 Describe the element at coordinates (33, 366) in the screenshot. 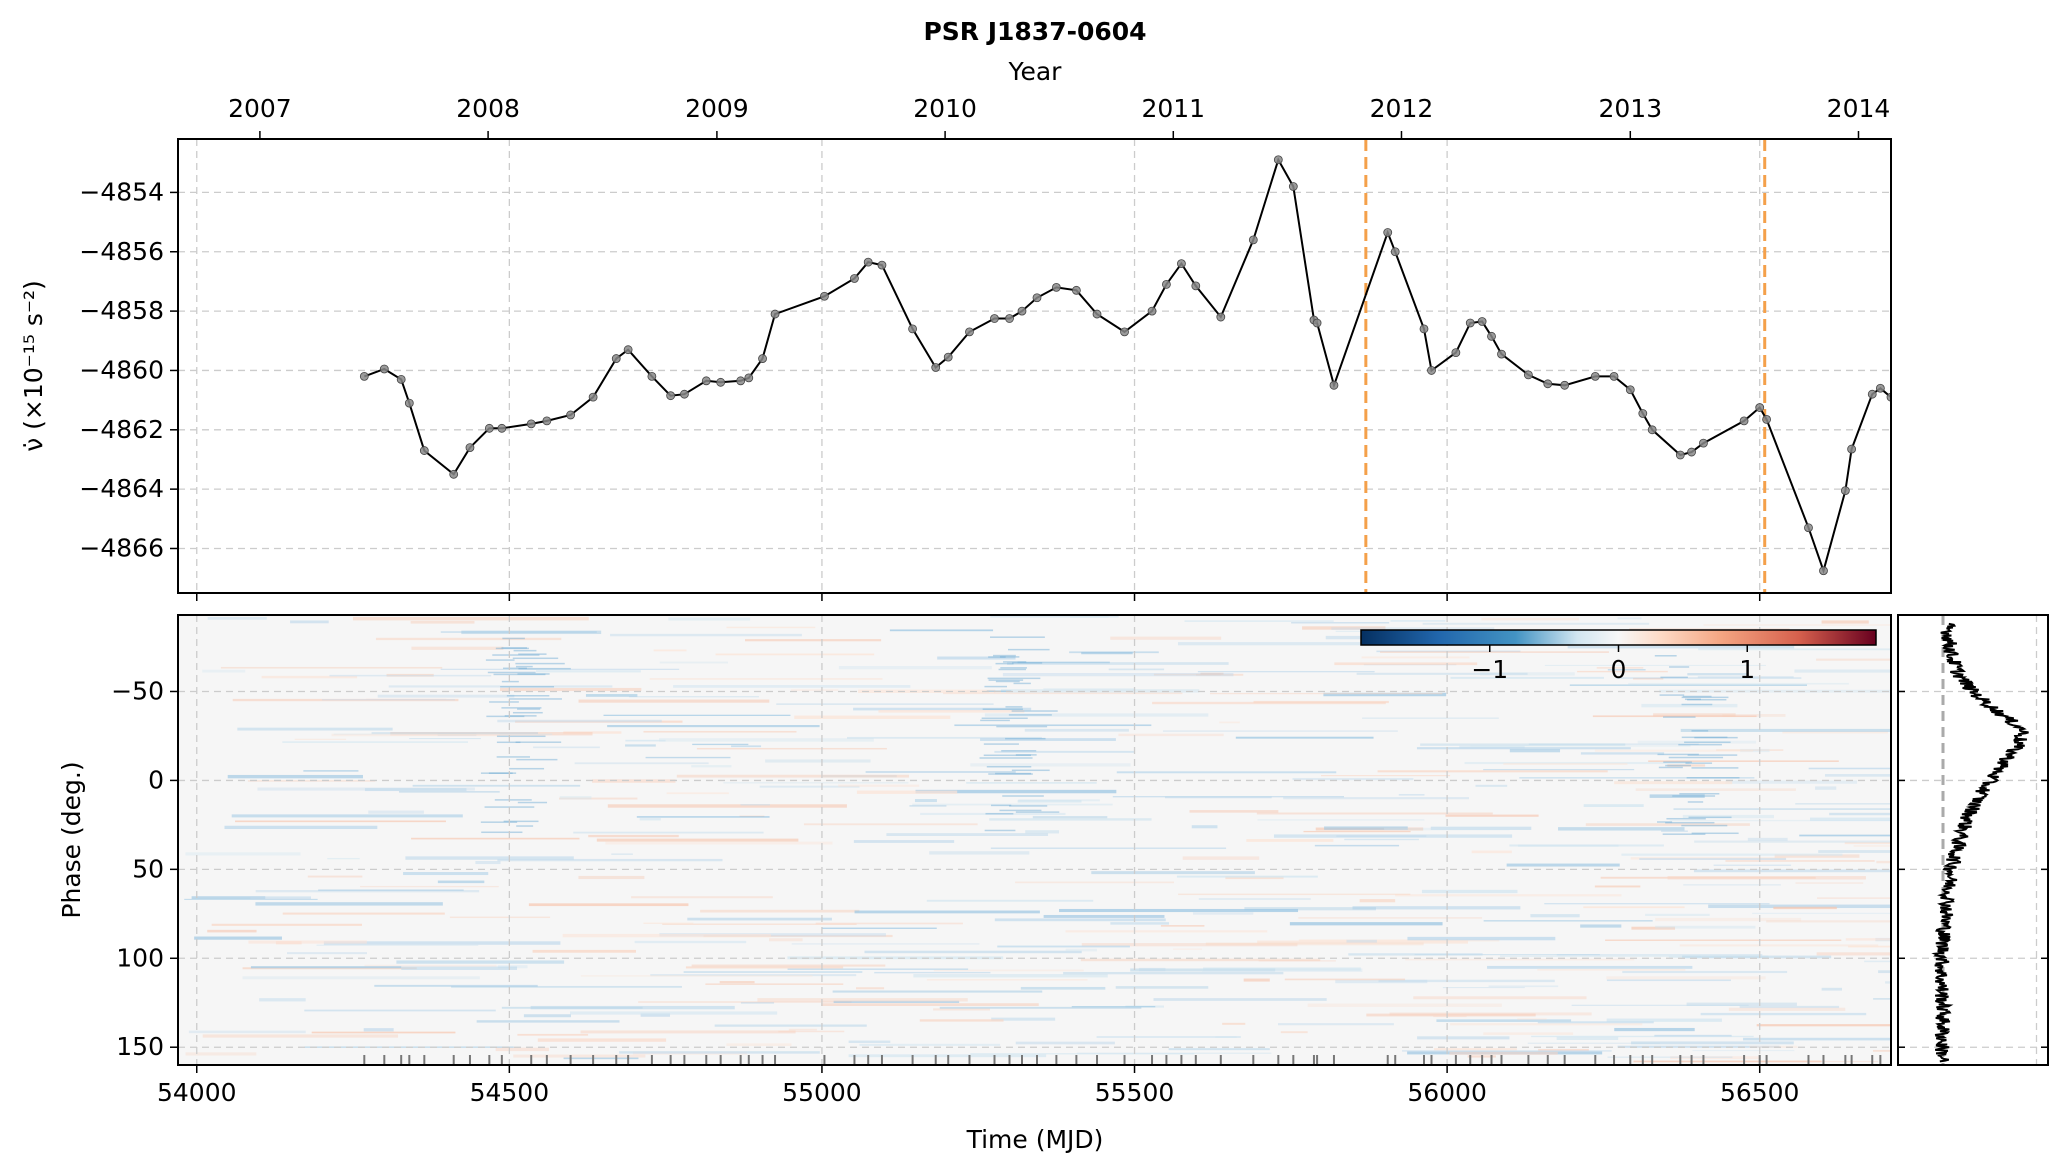

I see `top-y-axis-label: ν̇ (×10⁻¹⁵ s⁻²)` at that location.